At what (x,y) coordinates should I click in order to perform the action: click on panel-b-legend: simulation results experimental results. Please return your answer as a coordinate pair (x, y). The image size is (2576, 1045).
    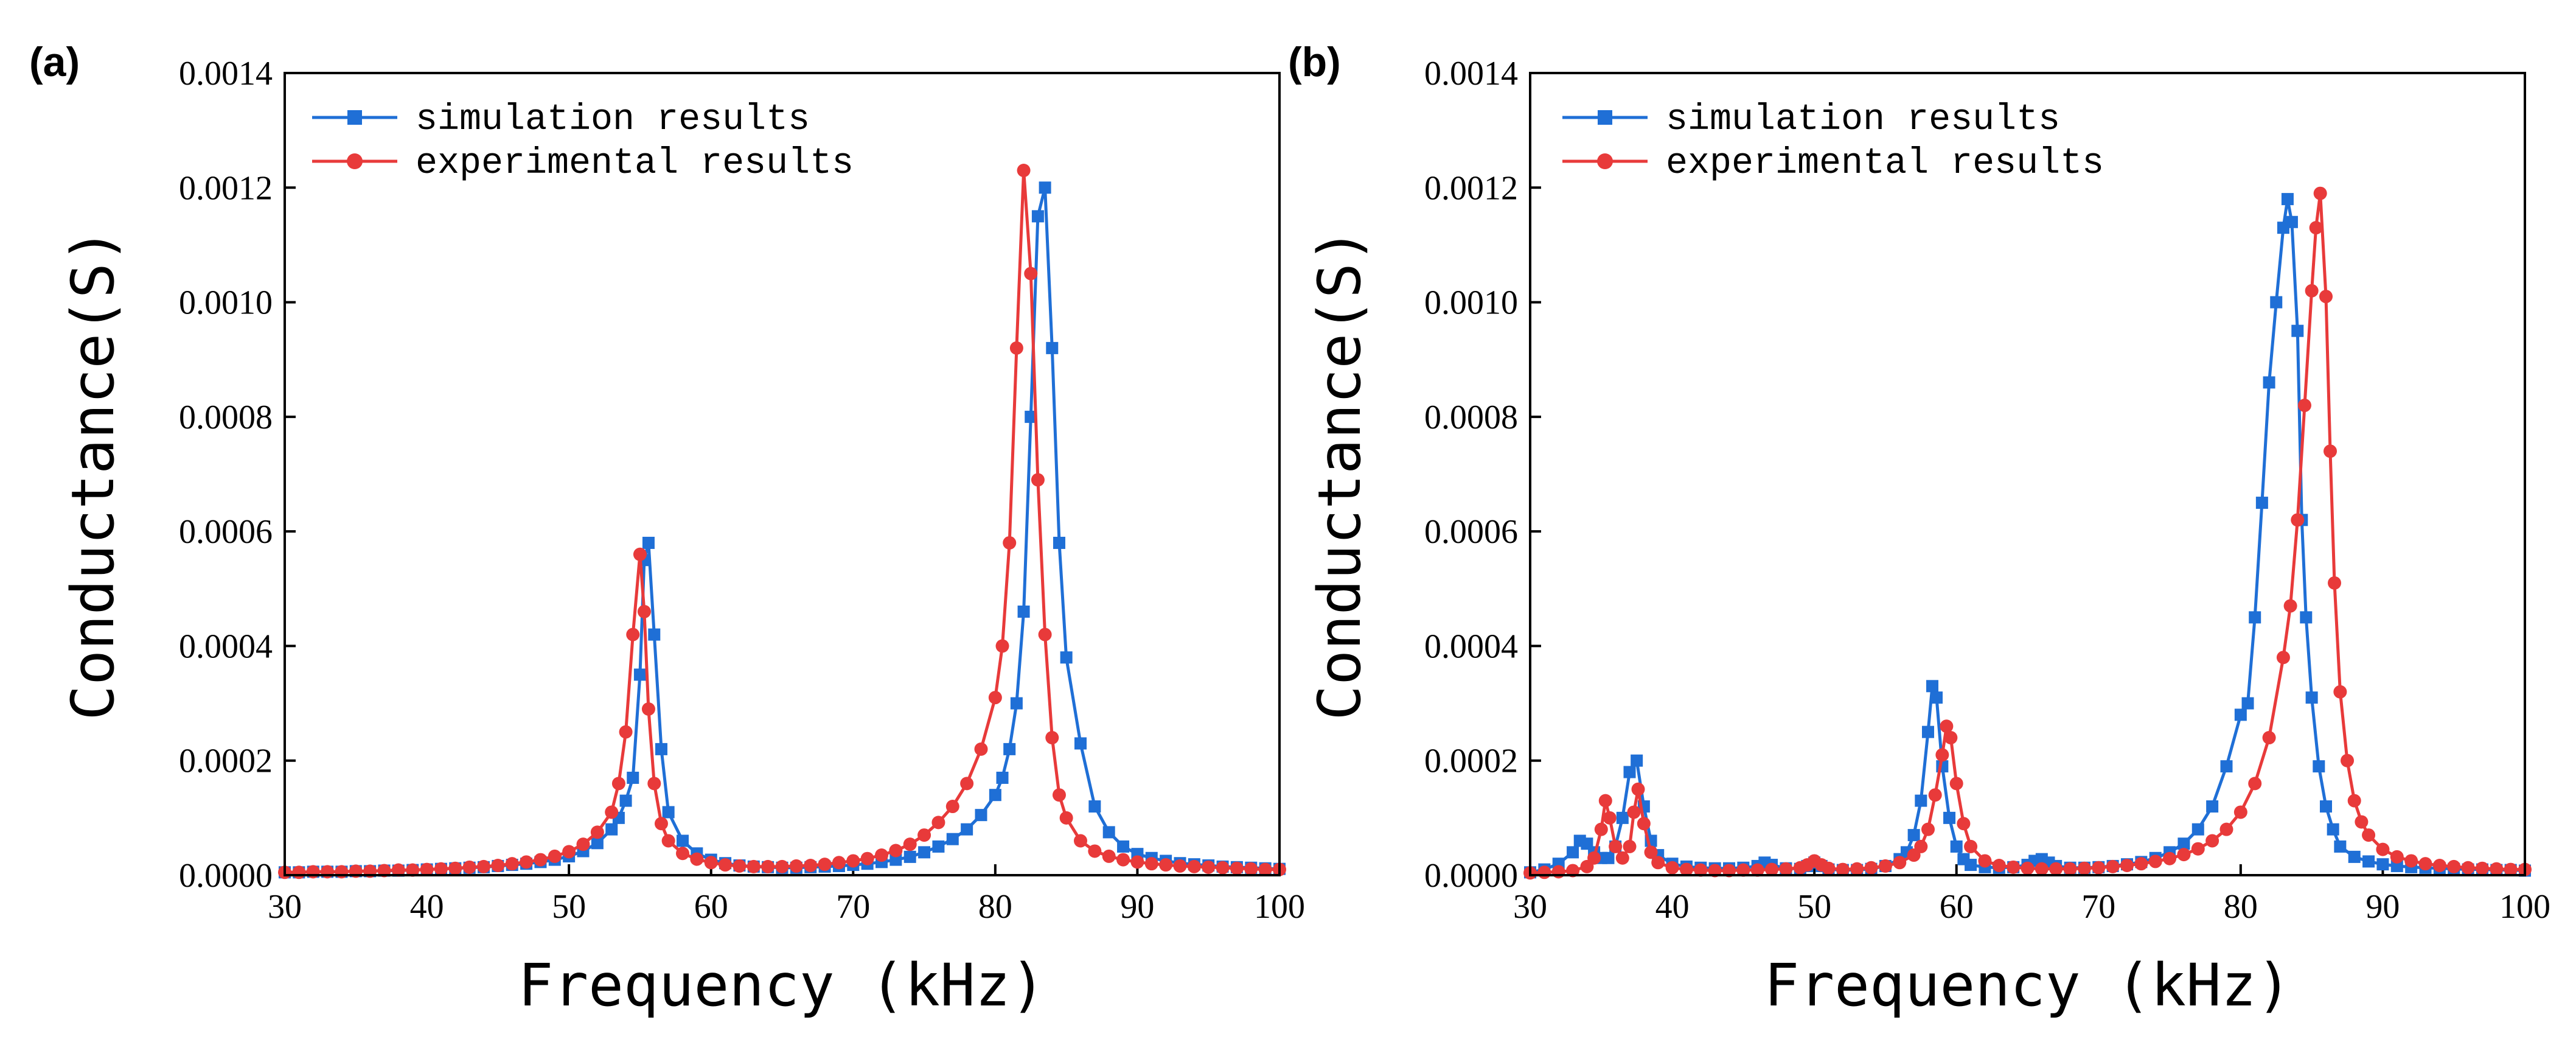
    Looking at the image, I should click on (1833, 141).